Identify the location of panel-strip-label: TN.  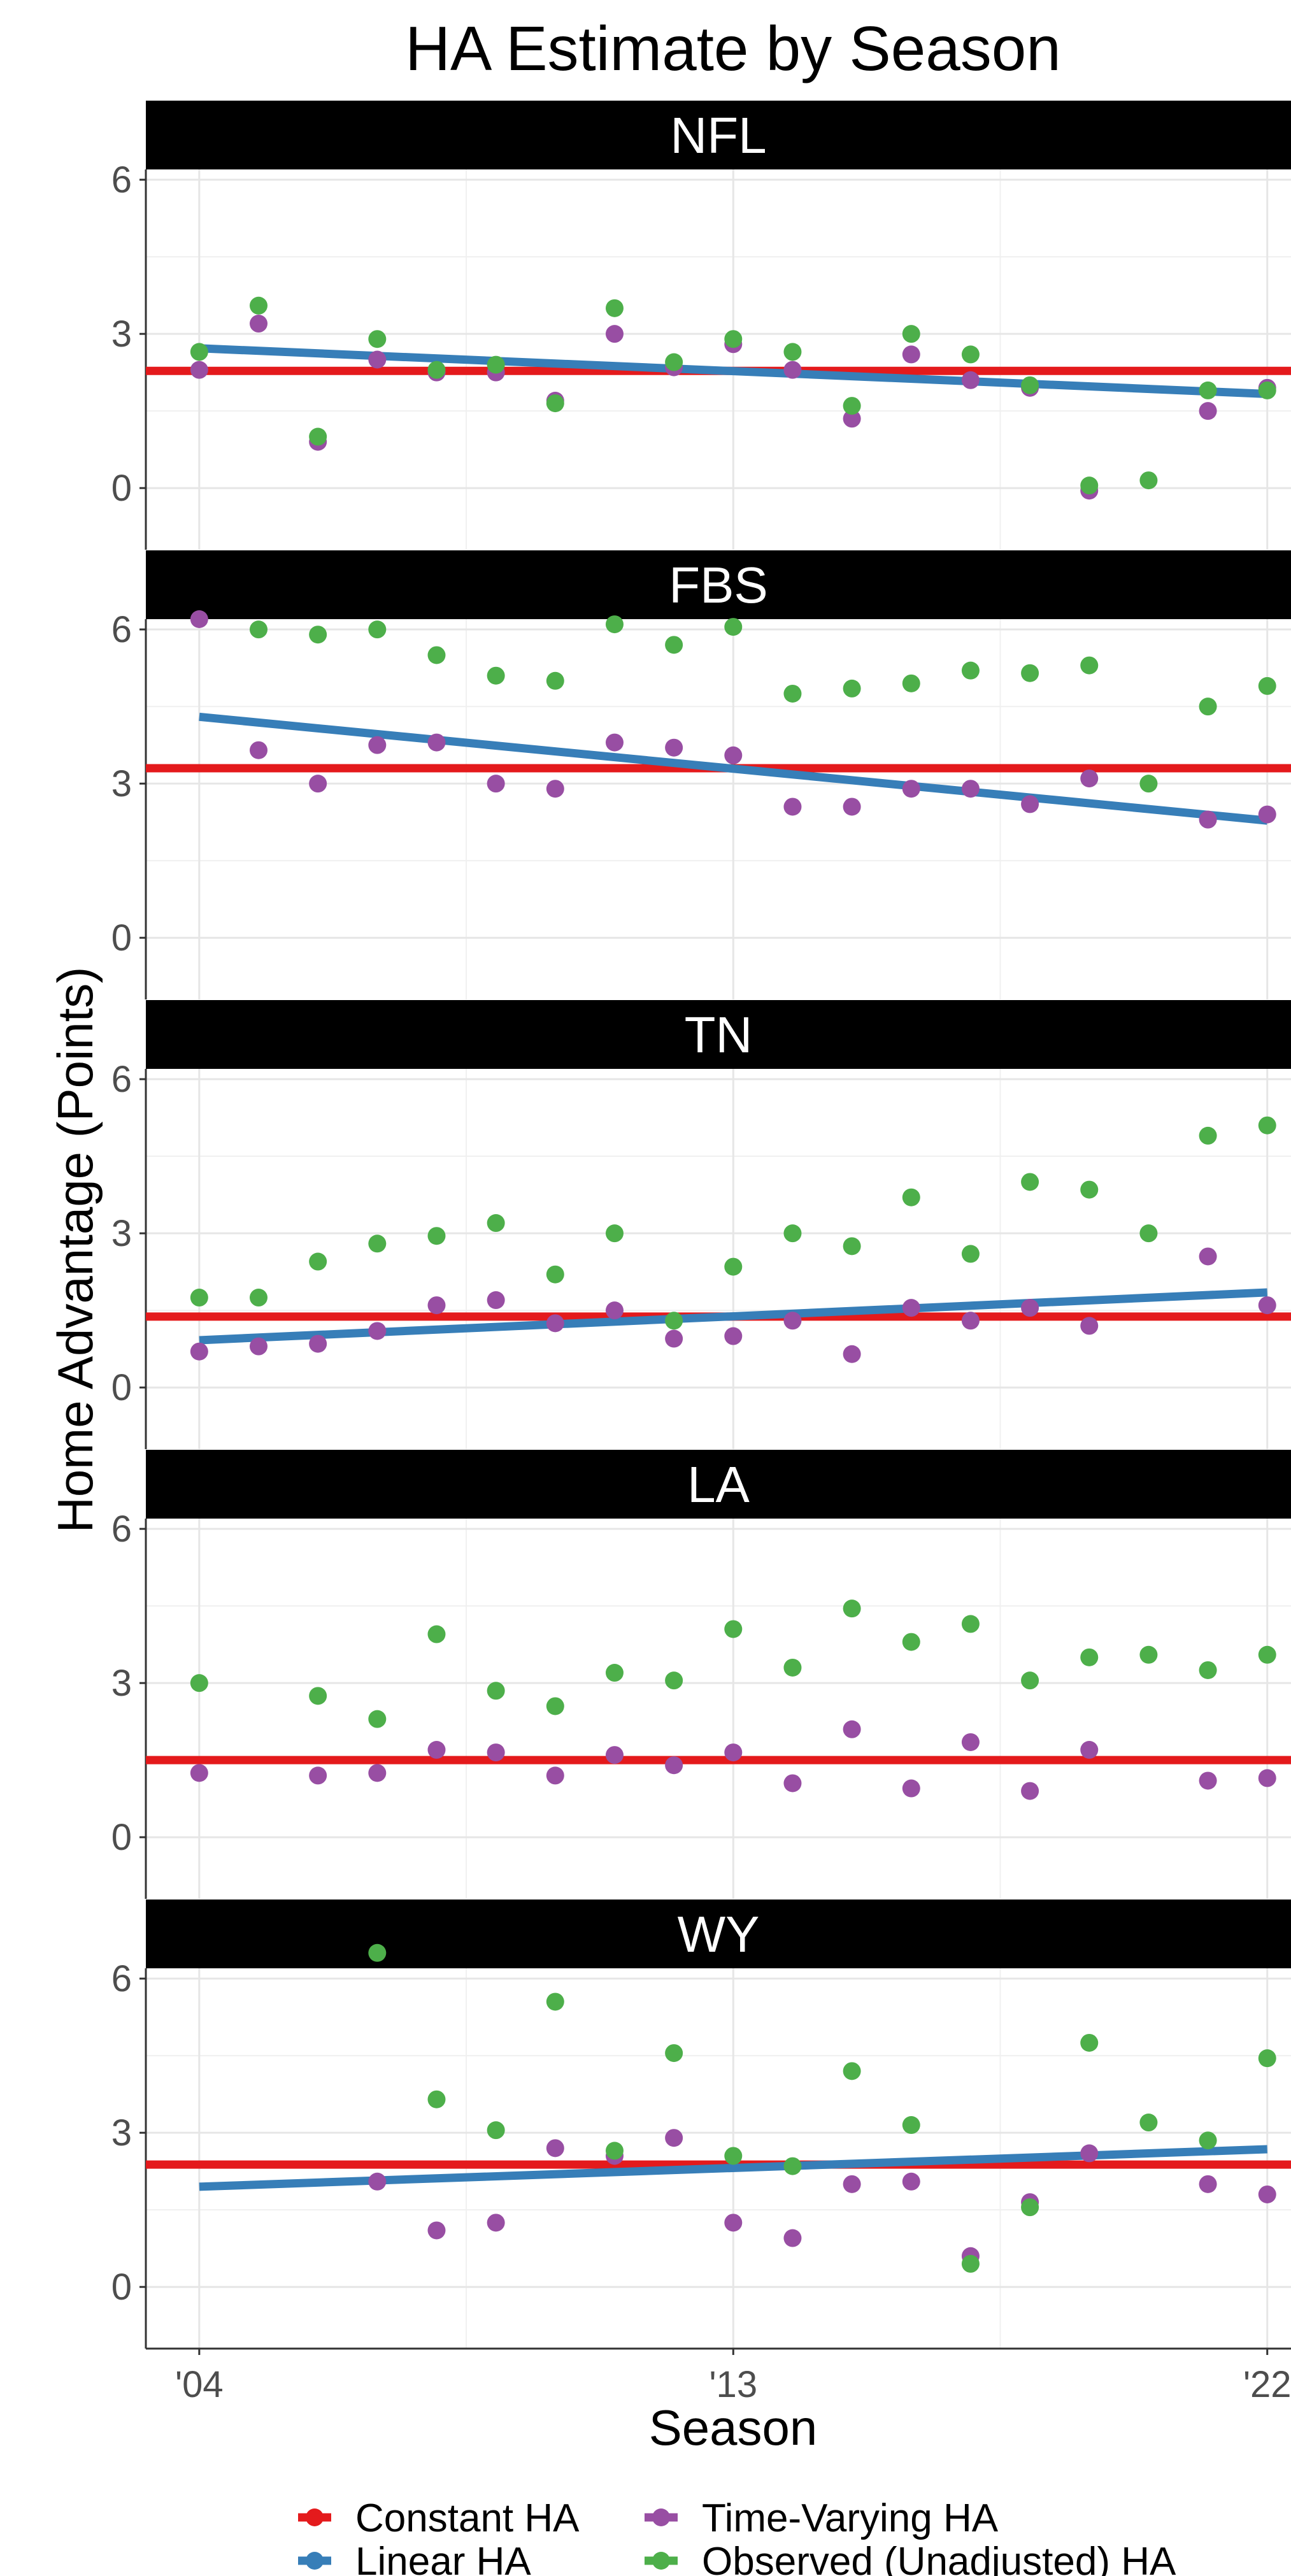
(719, 1035).